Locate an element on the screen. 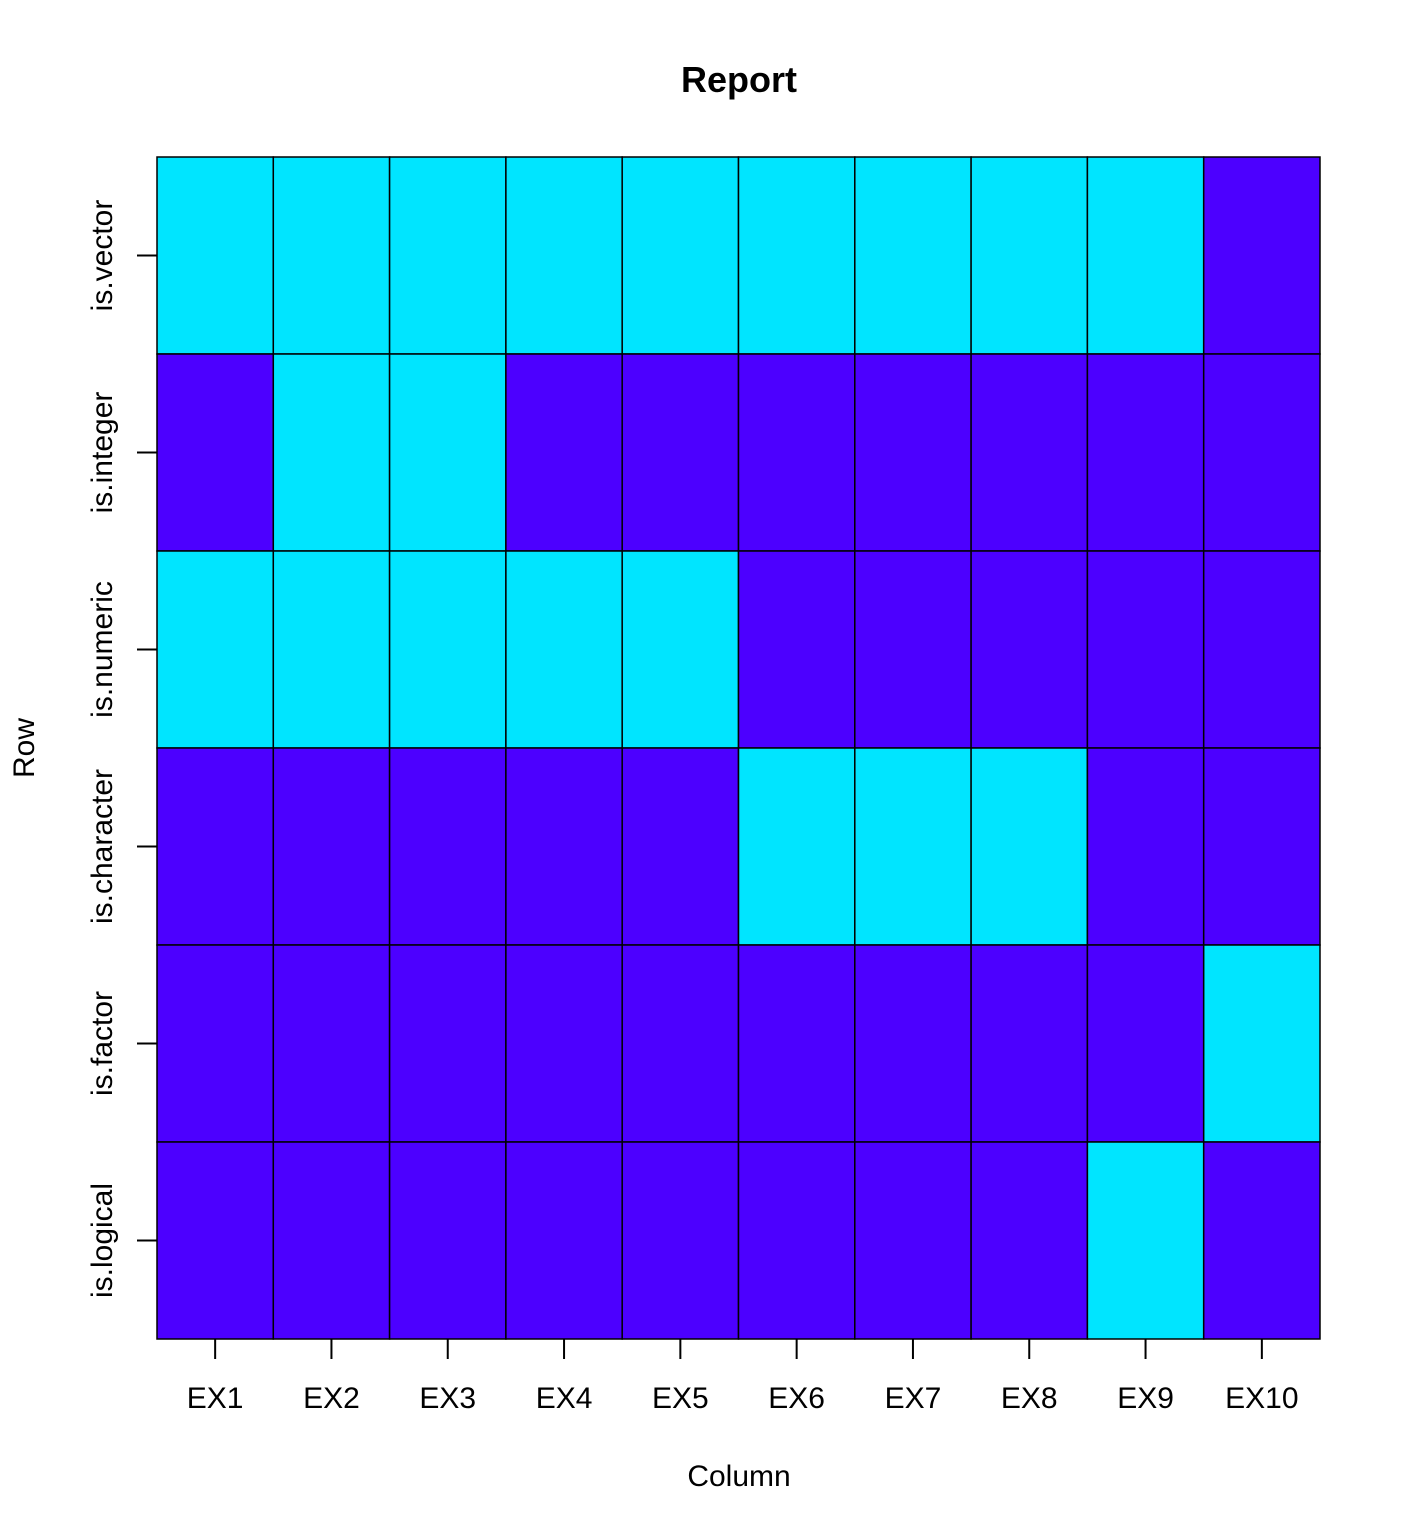 Image resolution: width=1401 pixels, height=1536 pixels. x-axis-label: Column is located at coordinates (738, 1476).